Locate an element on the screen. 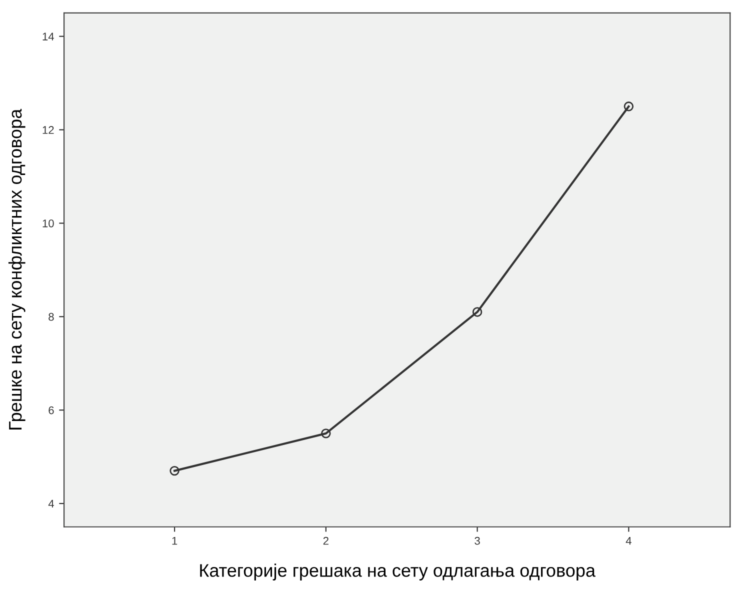  y-axis-title: Грешке на сету конфликтних одговора is located at coordinates (17, 269).